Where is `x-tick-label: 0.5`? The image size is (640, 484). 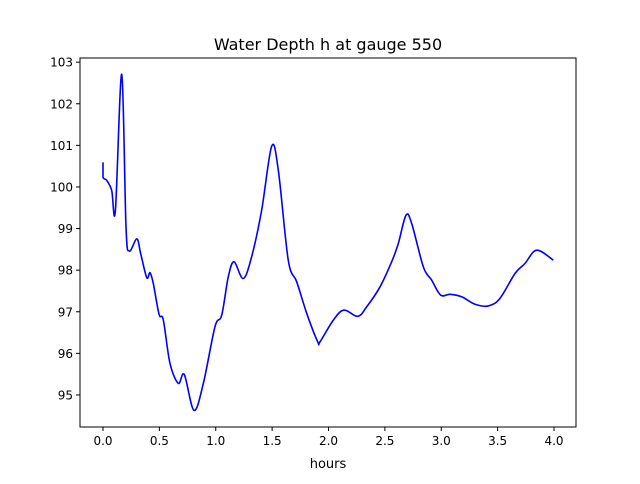
x-tick-label: 0.5 is located at coordinates (159, 441).